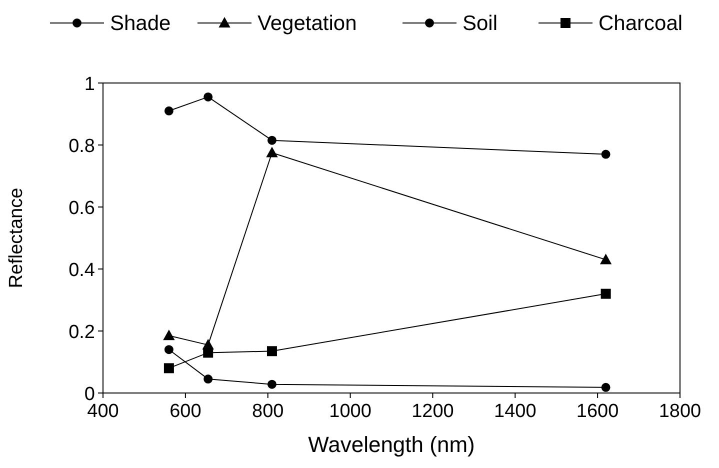 The width and height of the screenshot is (719, 468). Describe the element at coordinates (89, 84) in the screenshot. I see `y-tick-label: 1` at that location.